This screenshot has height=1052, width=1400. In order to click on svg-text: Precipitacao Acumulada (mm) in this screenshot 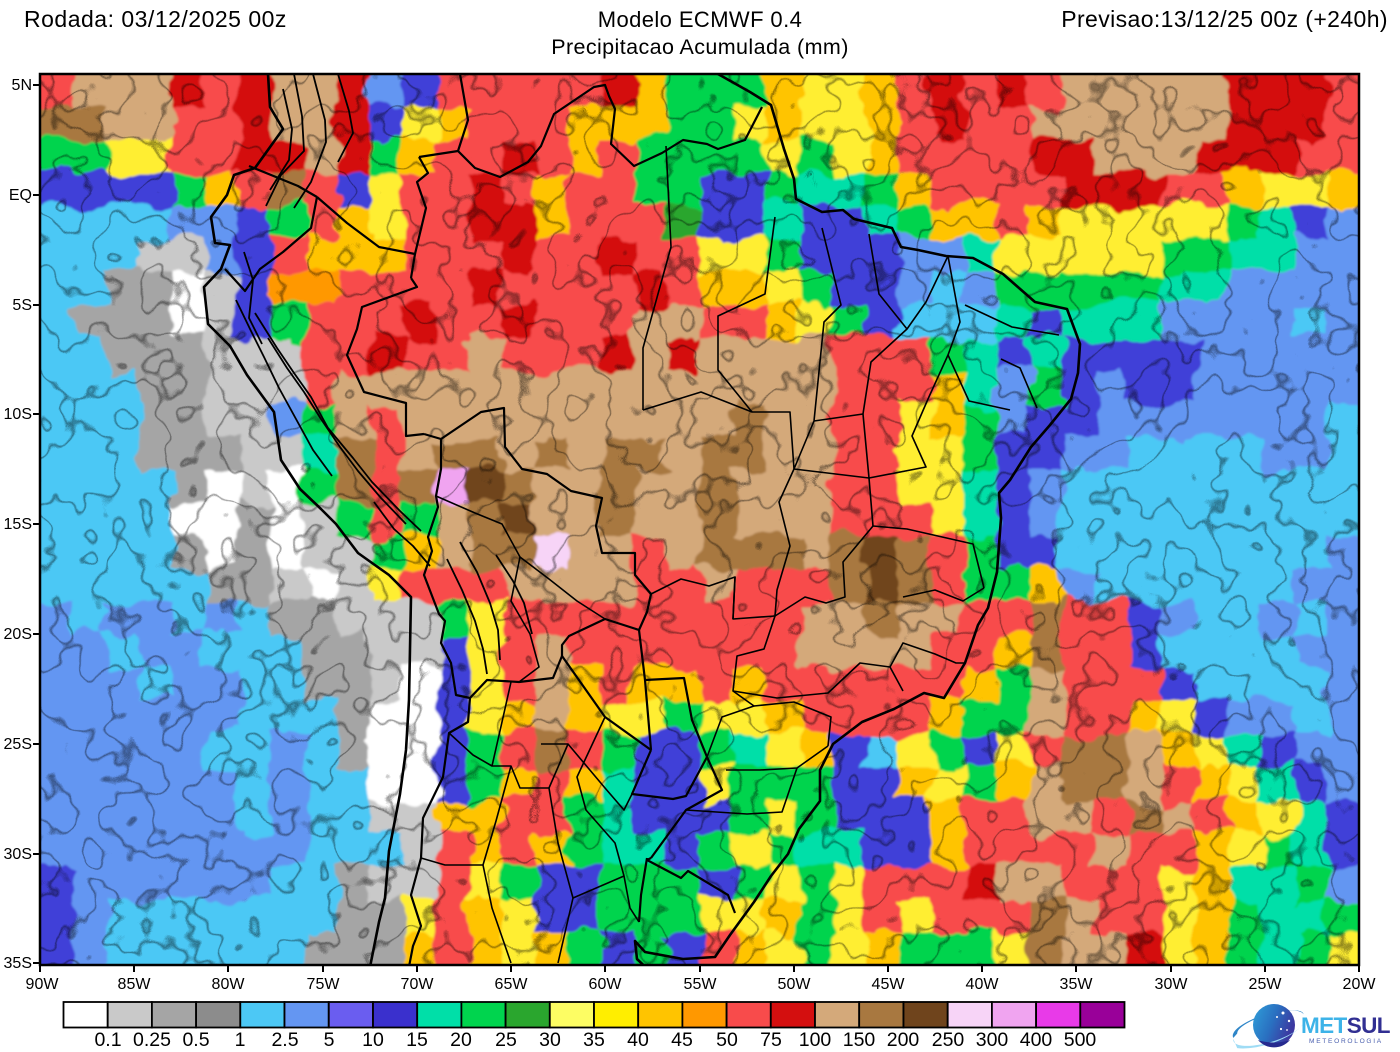, I will do `click(700, 47)`.